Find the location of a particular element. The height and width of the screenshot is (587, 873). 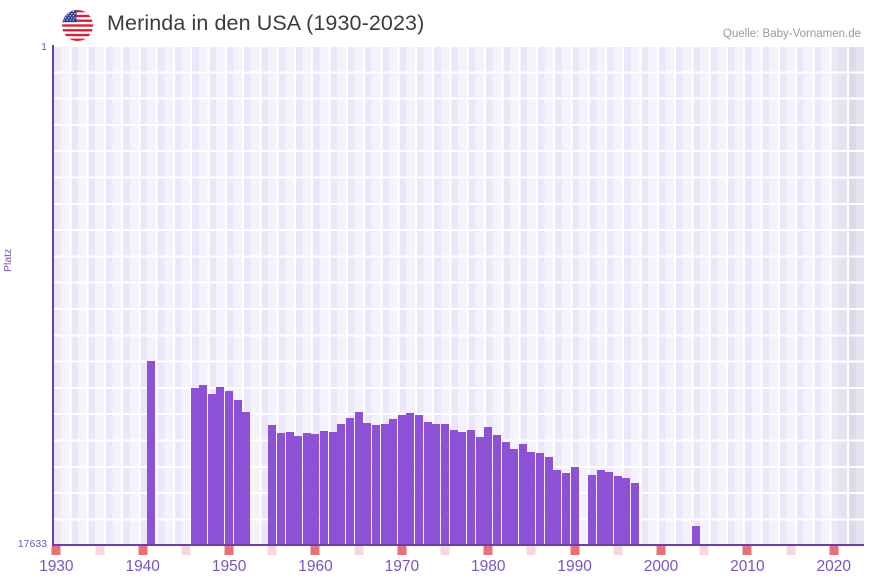

y-axis-title: Platz is located at coordinates (8, 260).